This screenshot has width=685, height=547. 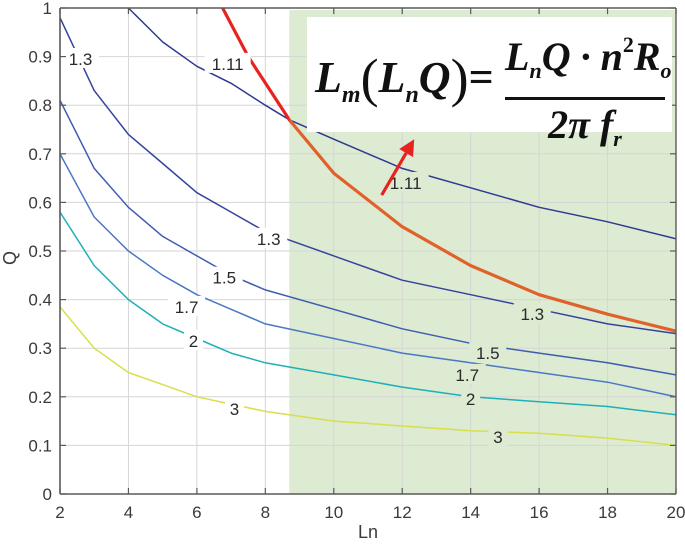 I want to click on den-sub: r, so click(x=617, y=138).